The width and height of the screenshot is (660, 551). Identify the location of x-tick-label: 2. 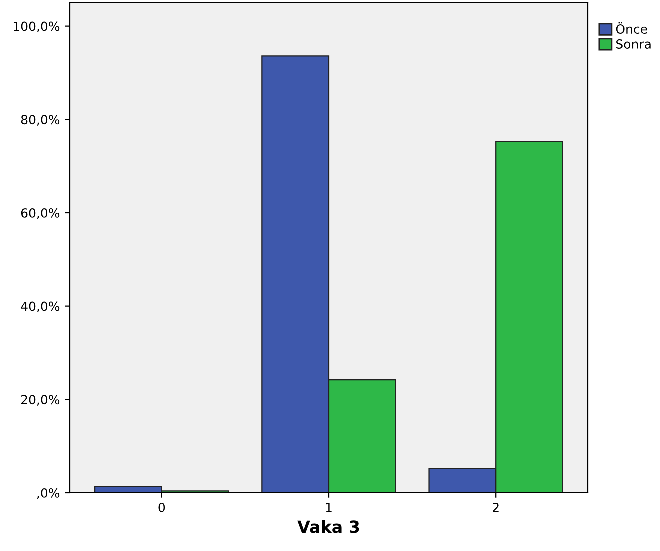
(496, 507).